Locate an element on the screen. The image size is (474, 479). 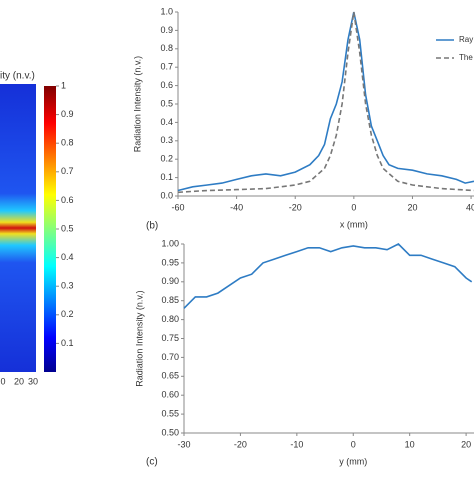
y-tick-label: 0.9 is located at coordinates (166, 30).